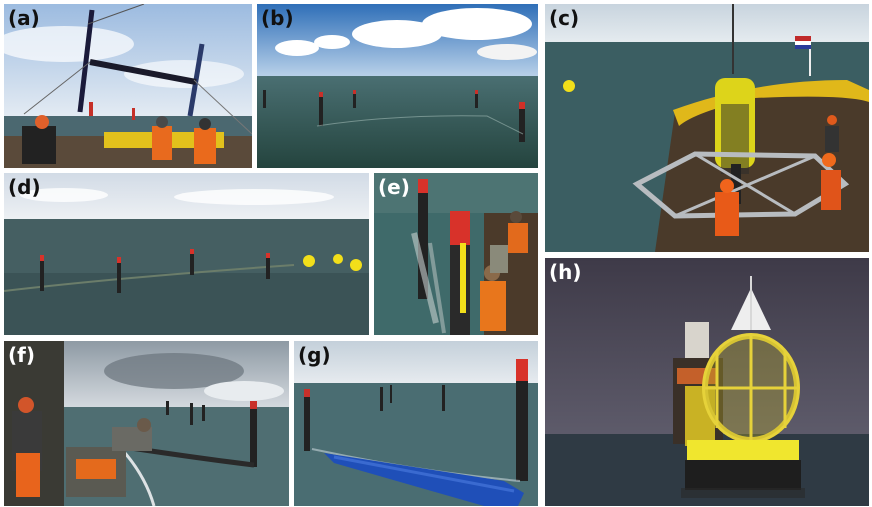 This screenshot has width=872, height=507. What do you see at coordinates (21, 355) in the screenshot?
I see `panel-label: (f)` at bounding box center [21, 355].